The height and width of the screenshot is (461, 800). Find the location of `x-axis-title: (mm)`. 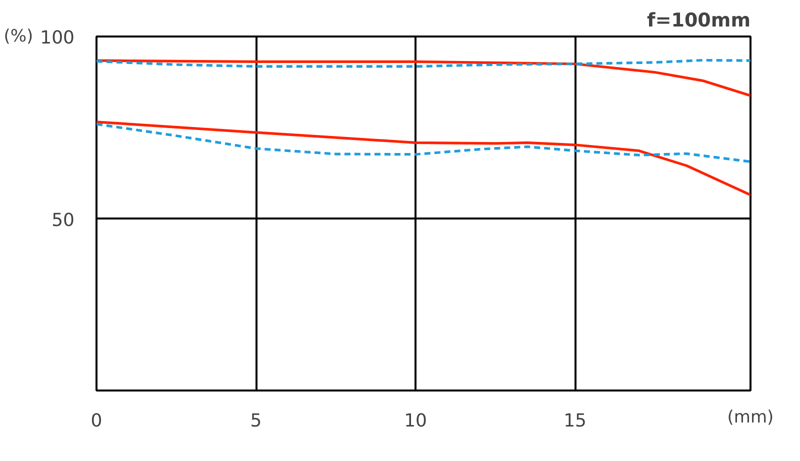

x-axis-title: (mm) is located at coordinates (750, 418).